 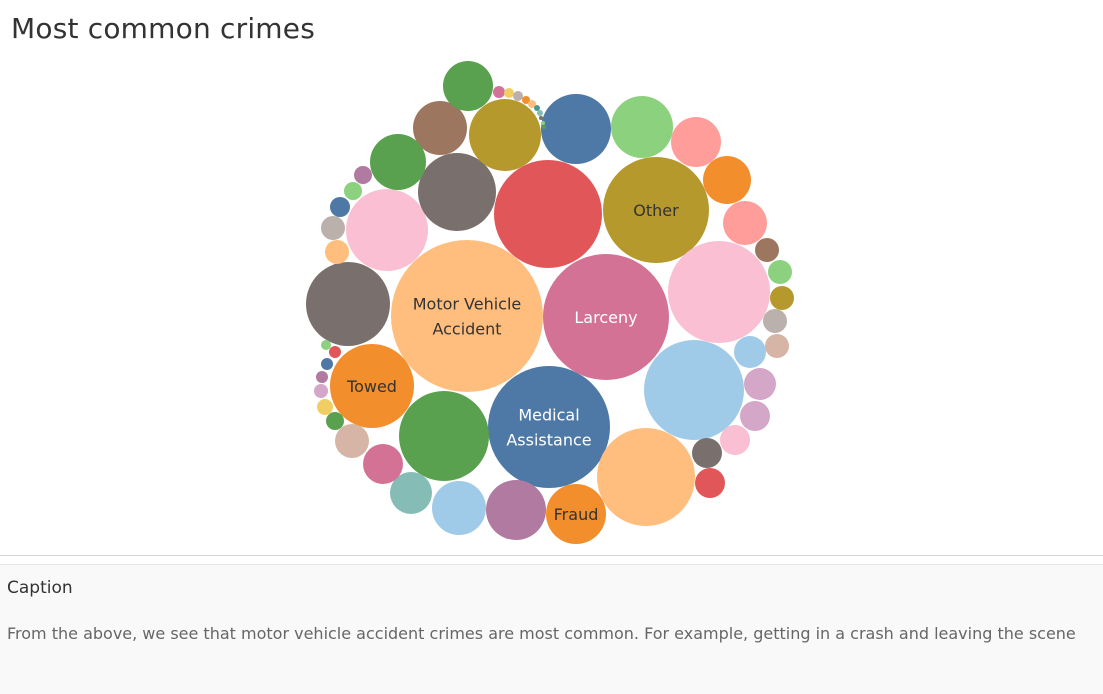 I want to click on bubble-label: Other, so click(x=656, y=210).